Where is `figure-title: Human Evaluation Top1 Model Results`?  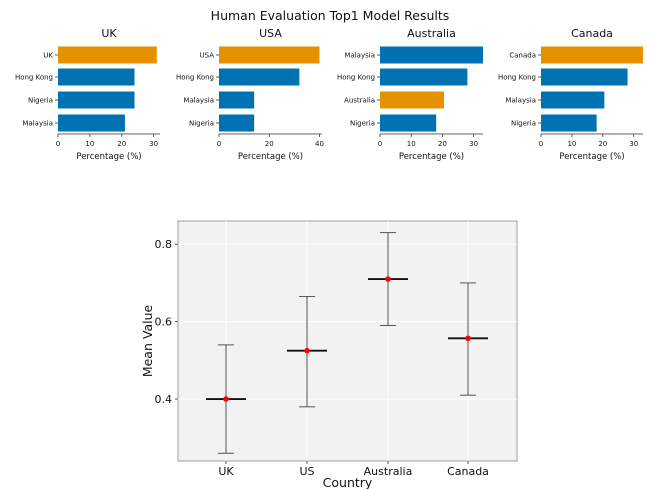 figure-title: Human Evaluation Top1 Model Results is located at coordinates (330, 15).